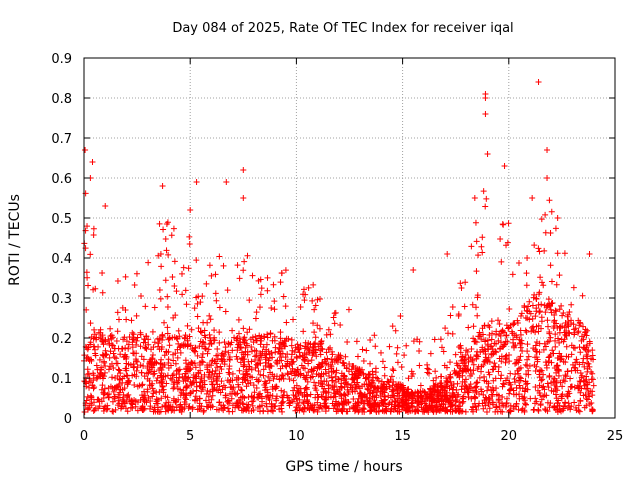 The width and height of the screenshot is (640, 480). Describe the element at coordinates (615, 436) in the screenshot. I see `x-tick-label: 25` at that location.